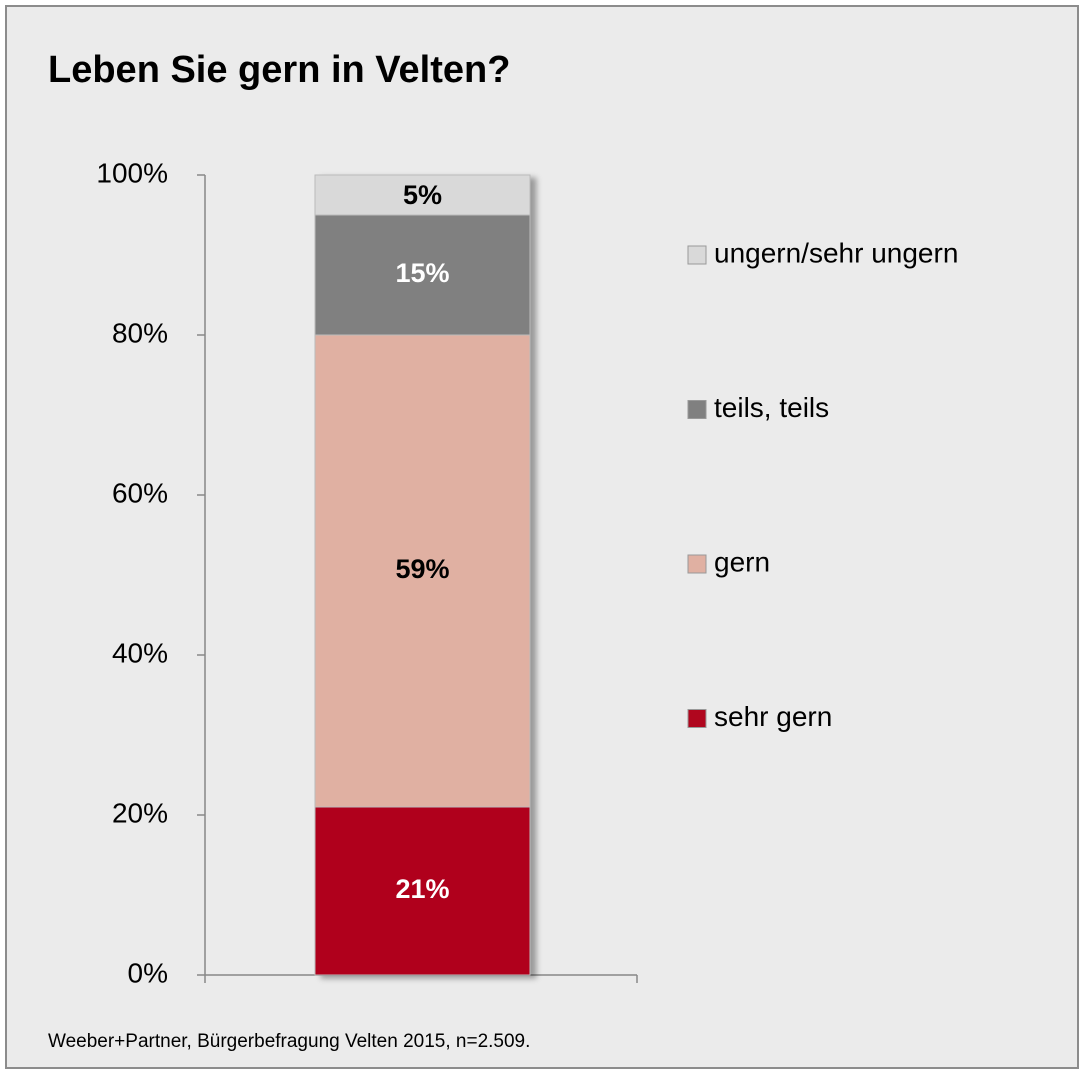 The image size is (1080, 1074). What do you see at coordinates (771, 407) in the screenshot?
I see `legend-label: teils, teils` at bounding box center [771, 407].